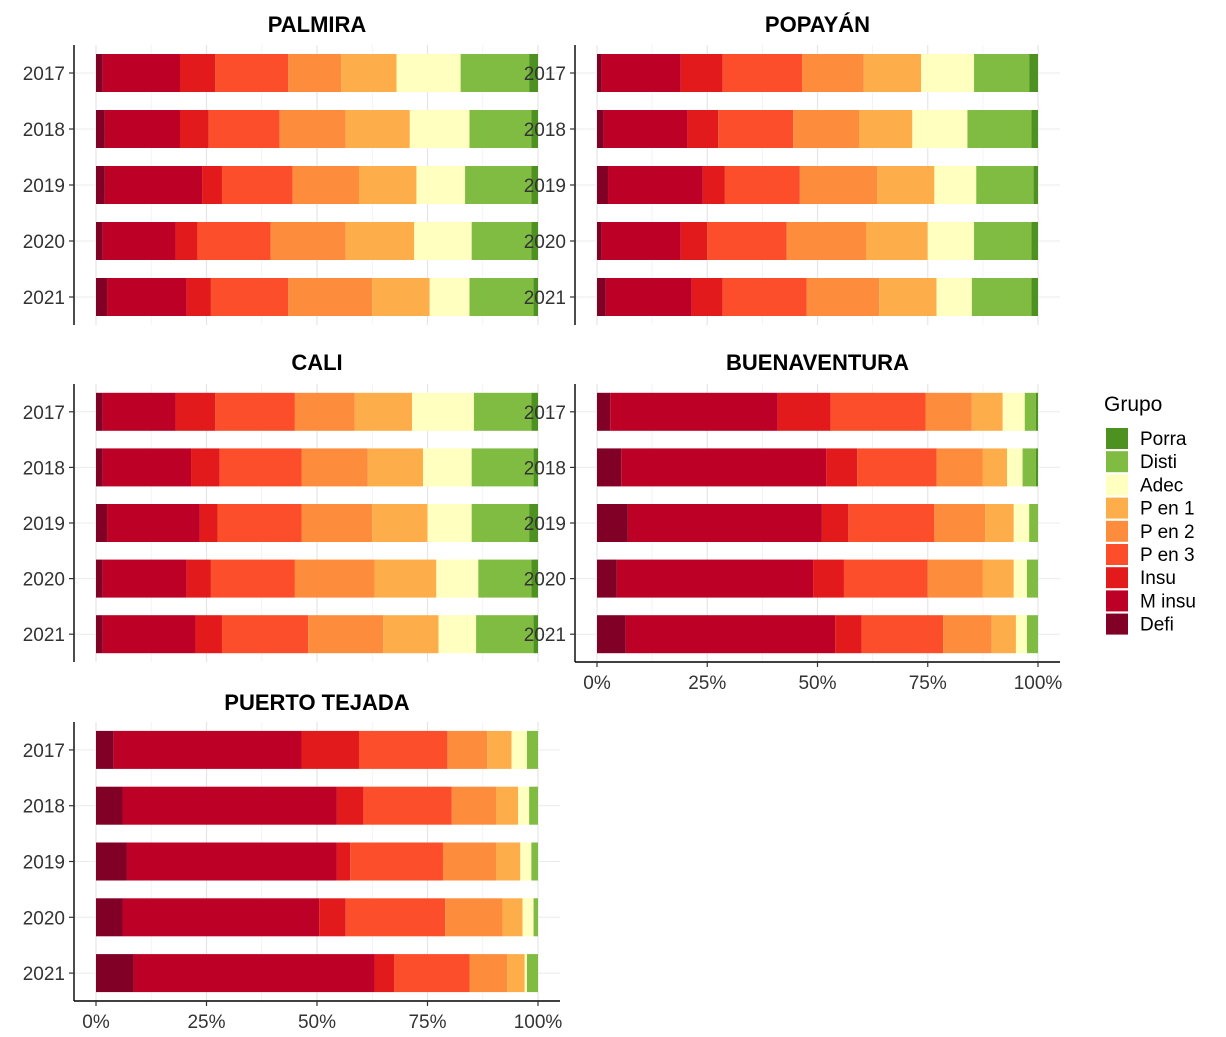 This screenshot has height=1037, width=1226. What do you see at coordinates (1158, 578) in the screenshot?
I see `legend-label: Insu` at bounding box center [1158, 578].